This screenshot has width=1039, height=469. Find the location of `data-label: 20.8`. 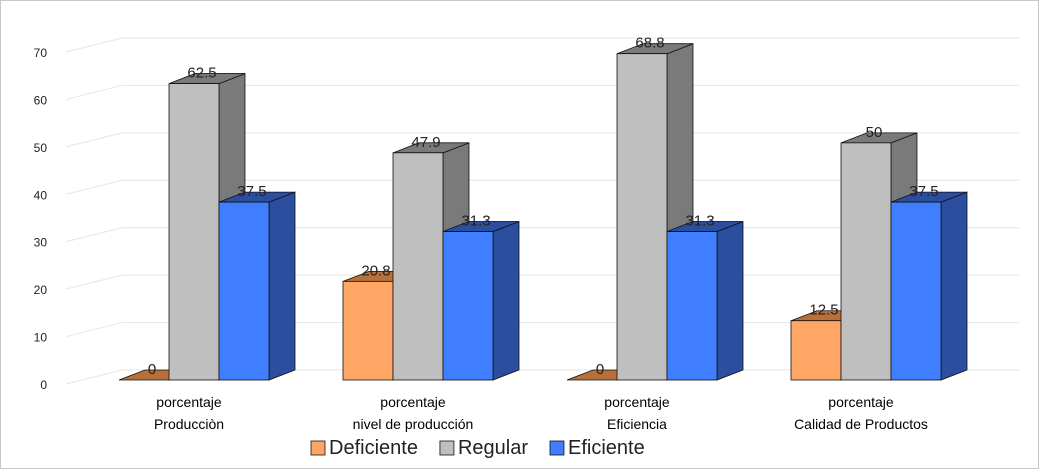

data-label: 20.8 is located at coordinates (375, 270).